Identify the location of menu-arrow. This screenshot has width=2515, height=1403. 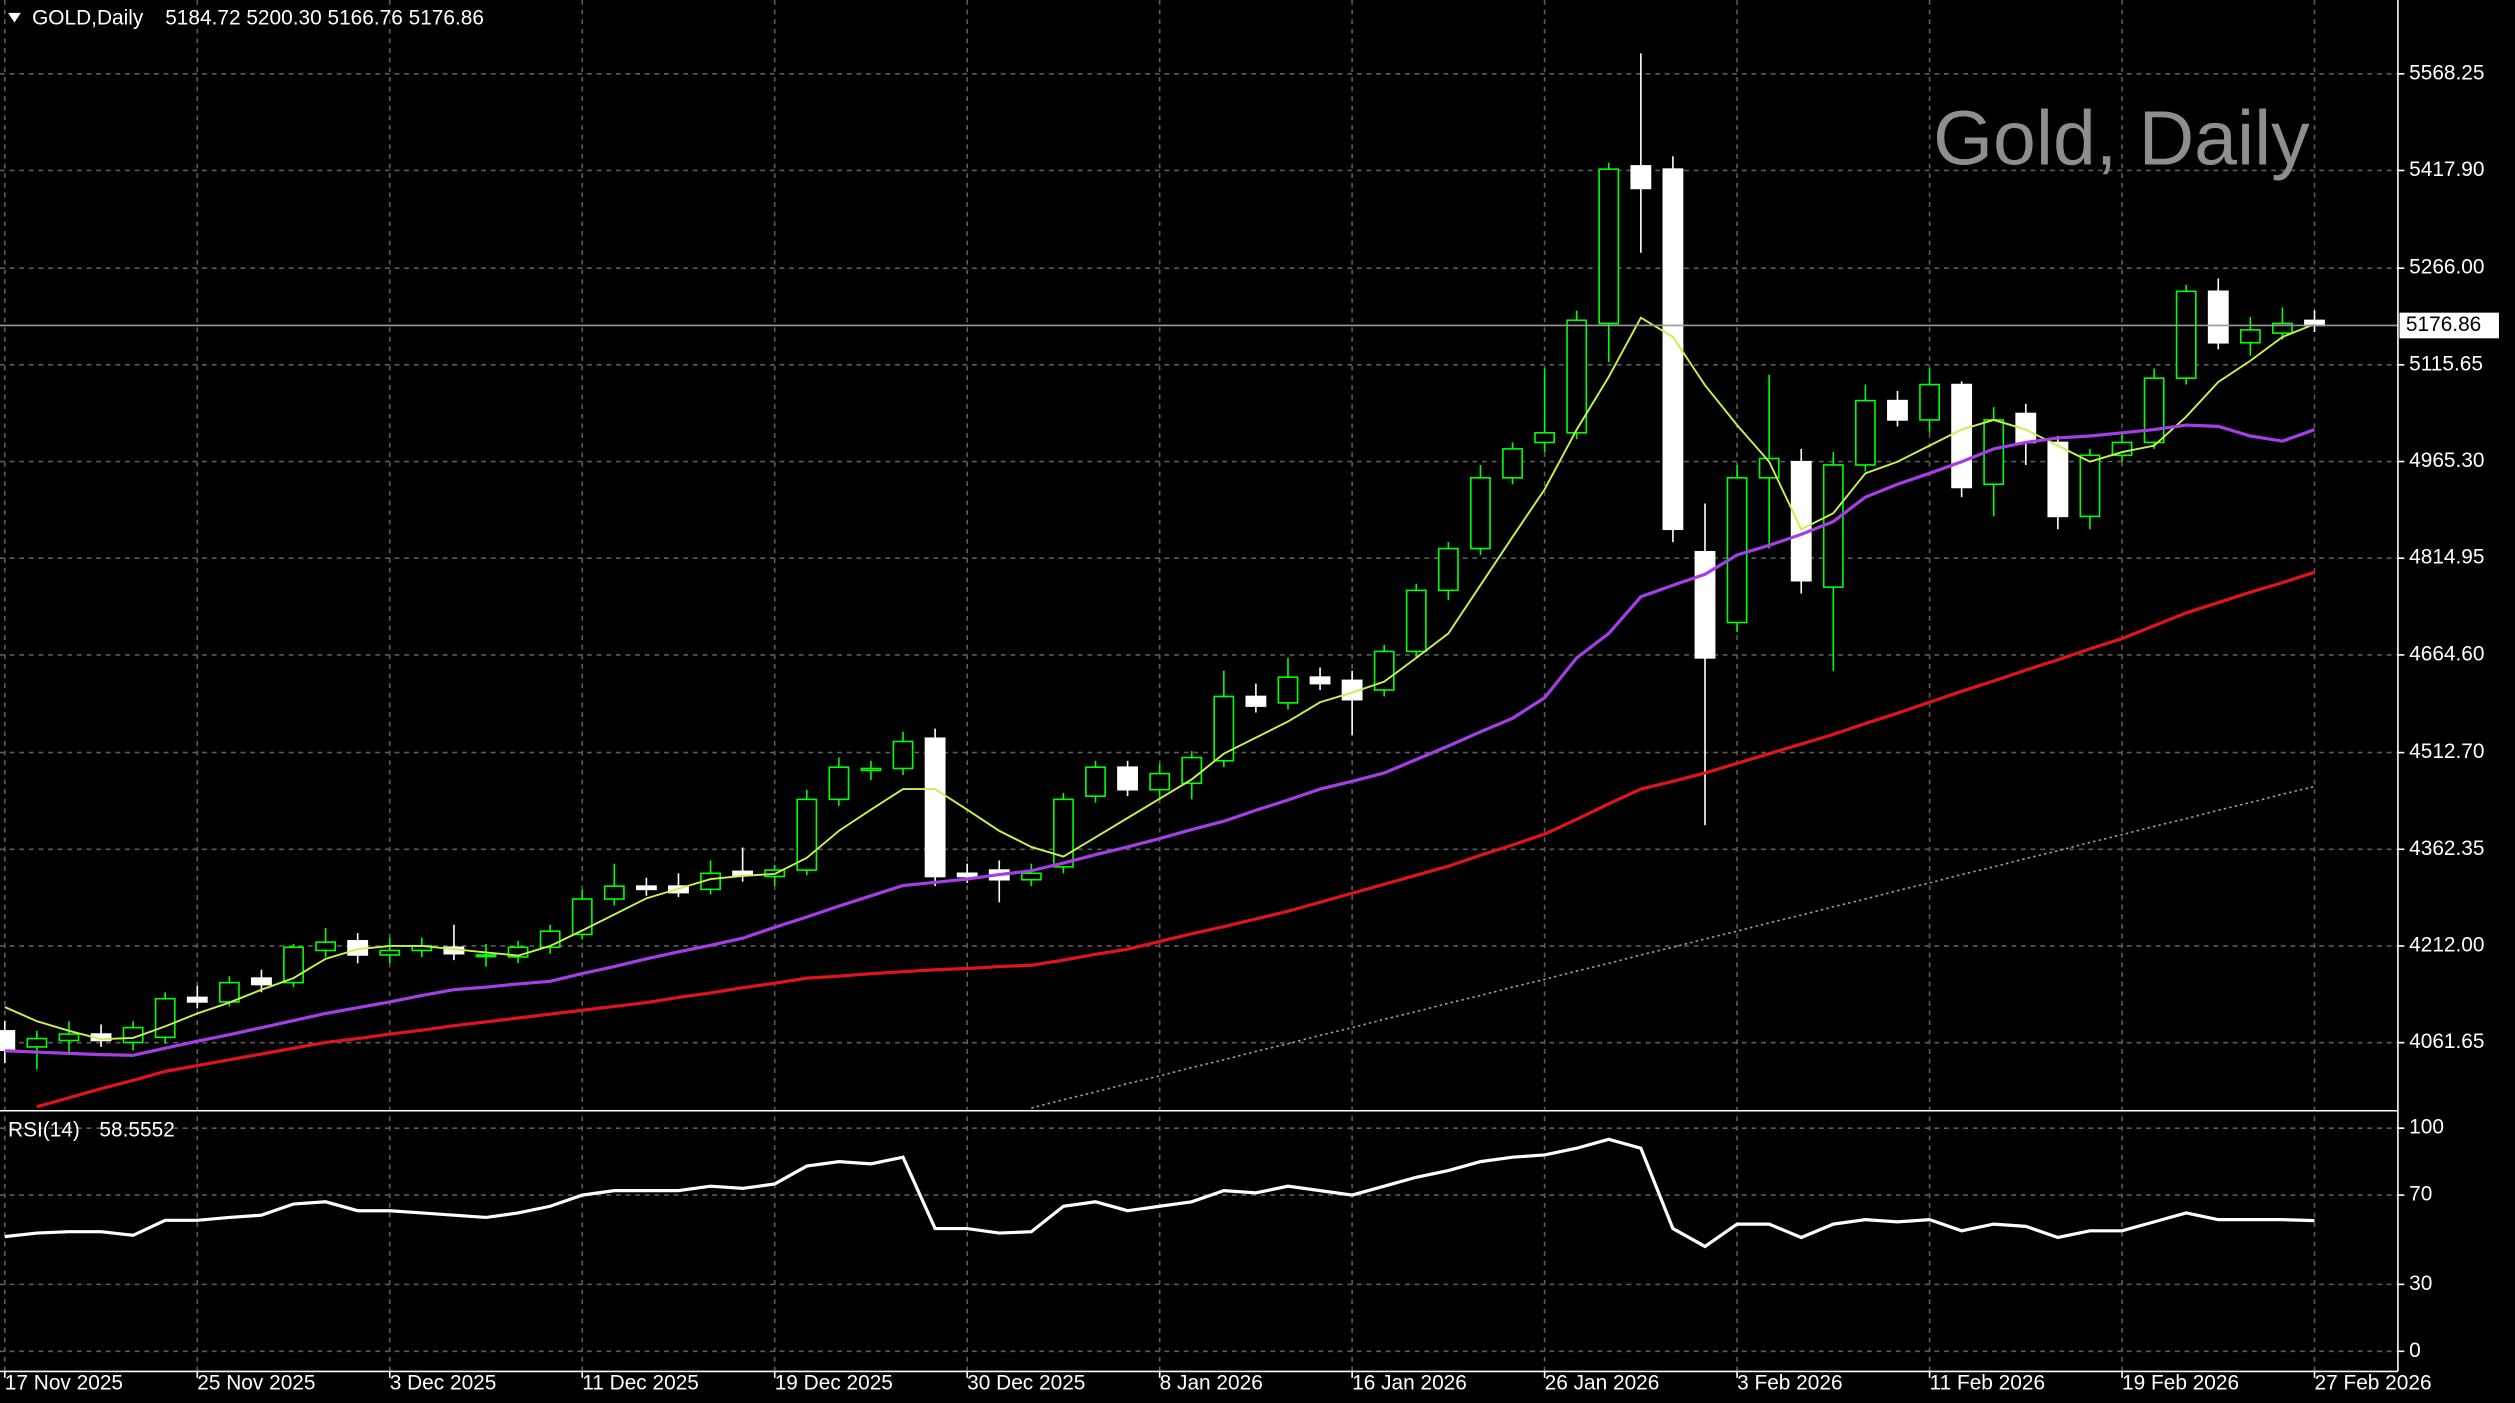
(14, 17).